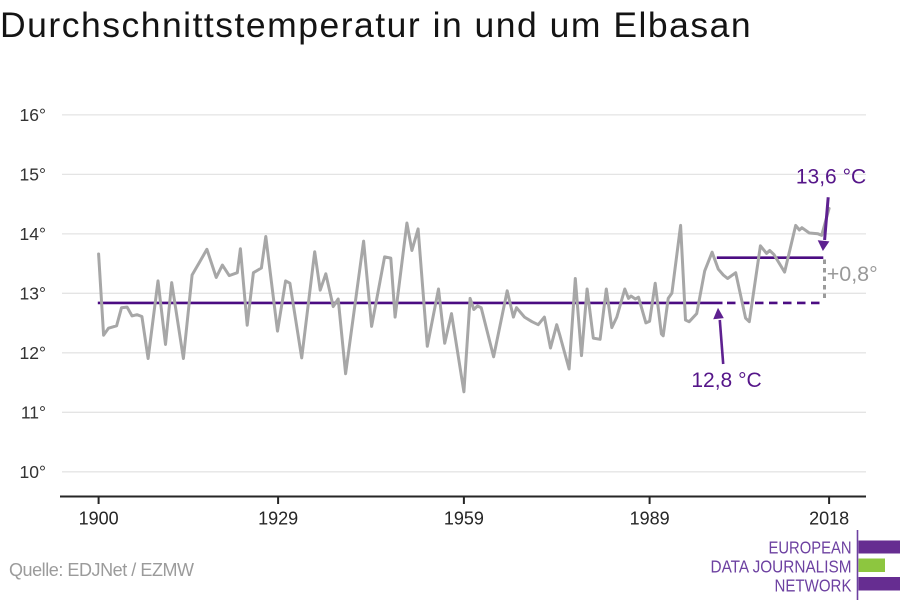  What do you see at coordinates (33, 353) in the screenshot?
I see `svg-text: 12°` at bounding box center [33, 353].